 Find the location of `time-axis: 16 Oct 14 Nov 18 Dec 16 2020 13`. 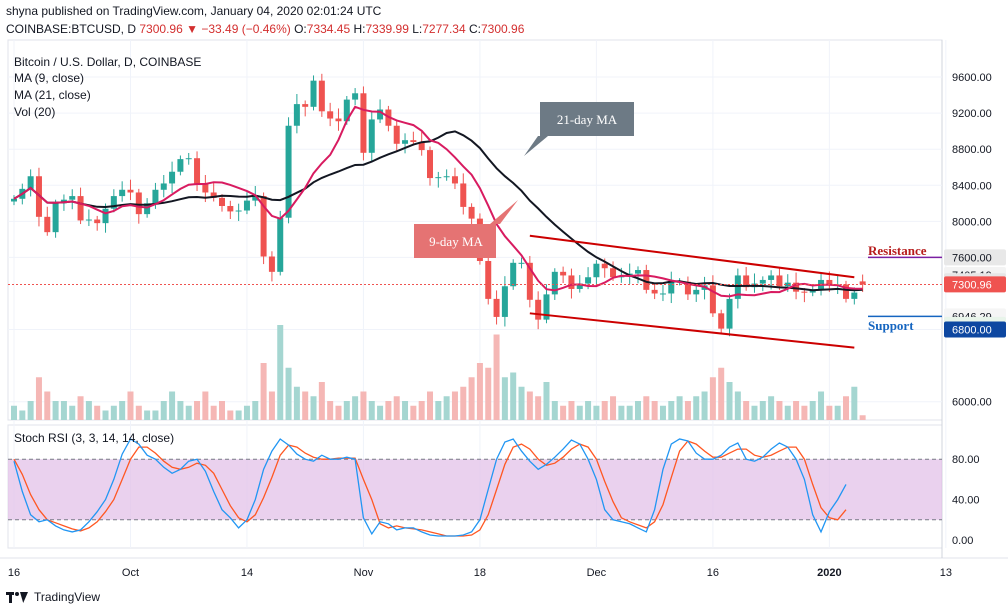

time-axis: 16 Oct 14 Nov 18 Dec 16 2020 13 is located at coordinates (480, 573).